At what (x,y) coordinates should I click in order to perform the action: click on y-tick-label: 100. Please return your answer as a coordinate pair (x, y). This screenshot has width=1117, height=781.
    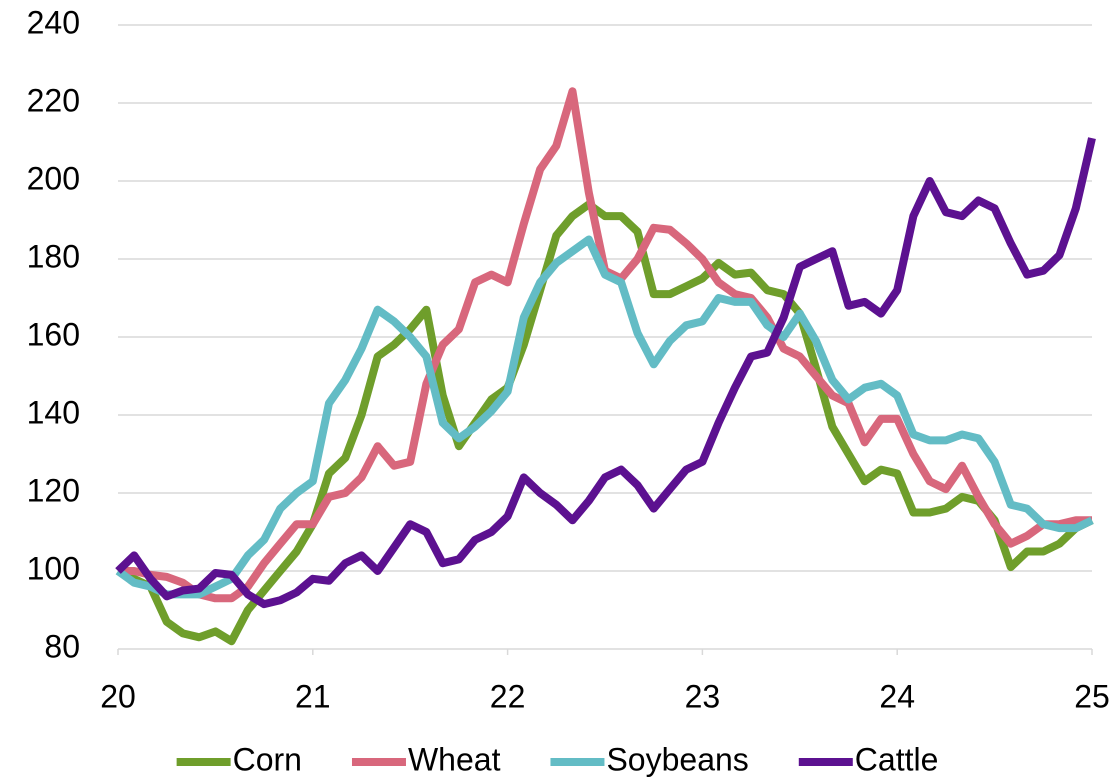
    Looking at the image, I should click on (53, 568).